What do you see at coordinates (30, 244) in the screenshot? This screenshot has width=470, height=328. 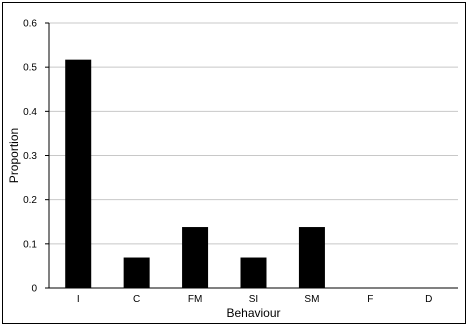 I see `y-tick-label: 0.1` at bounding box center [30, 244].